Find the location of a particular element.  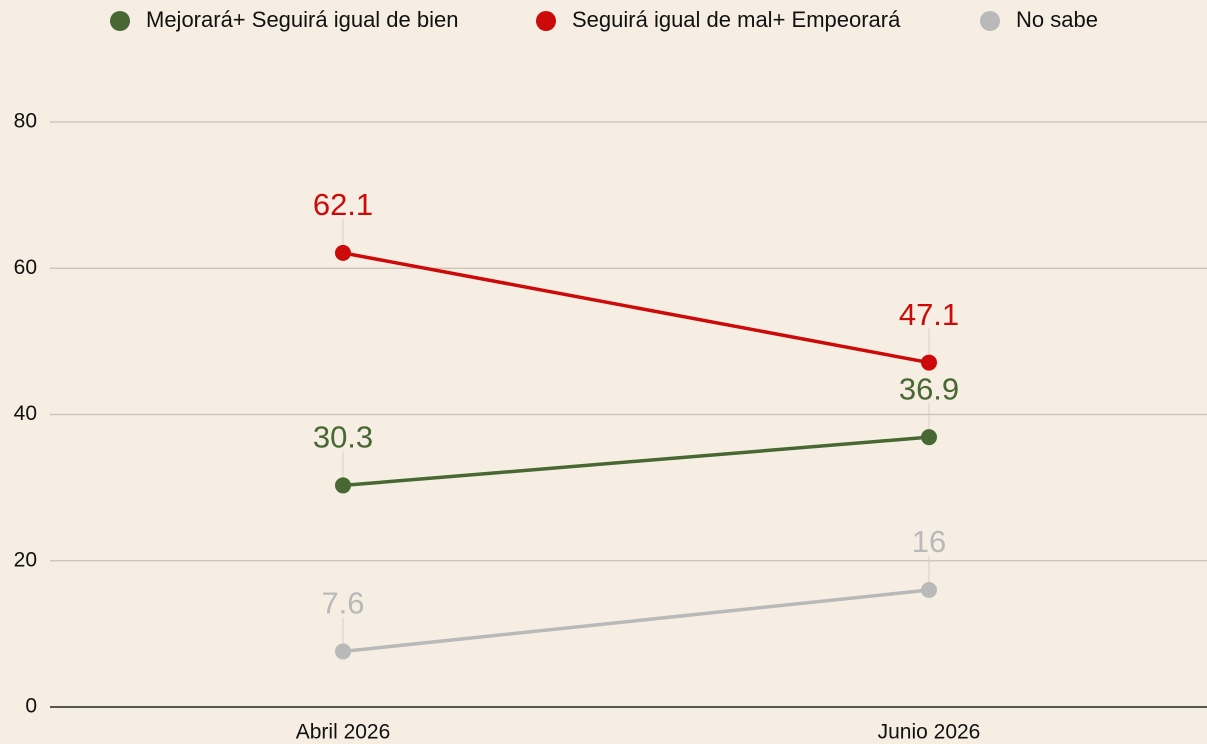

data-label: 36.9 is located at coordinates (929, 388).